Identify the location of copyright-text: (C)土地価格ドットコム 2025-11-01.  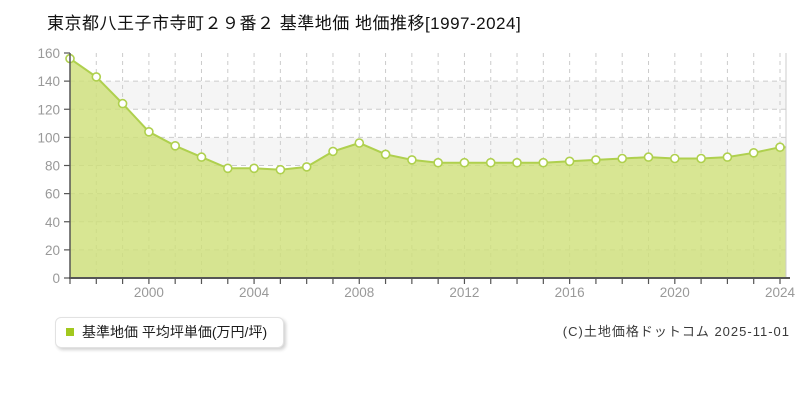
(676, 331).